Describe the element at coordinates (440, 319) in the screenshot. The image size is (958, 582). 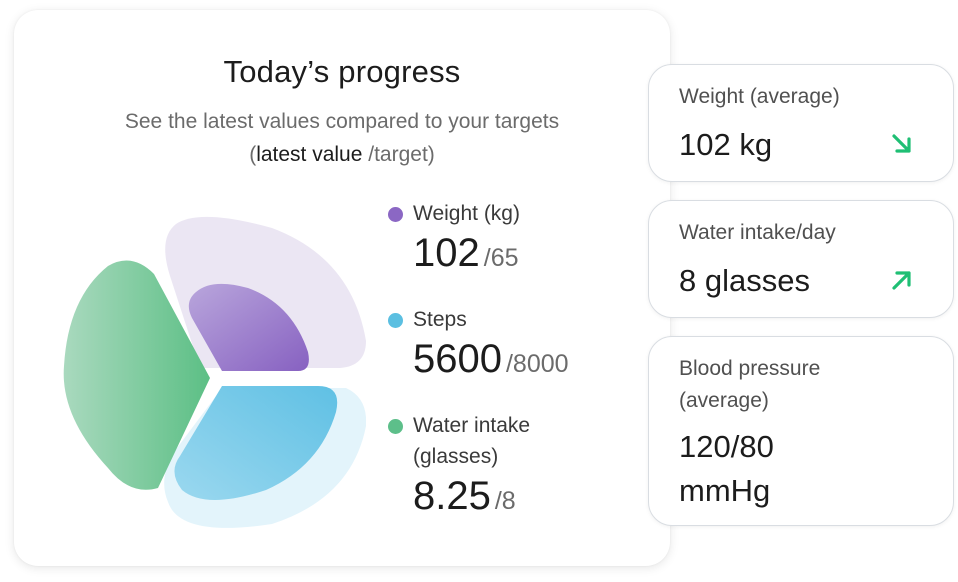
I see `metric-label: Steps` at that location.